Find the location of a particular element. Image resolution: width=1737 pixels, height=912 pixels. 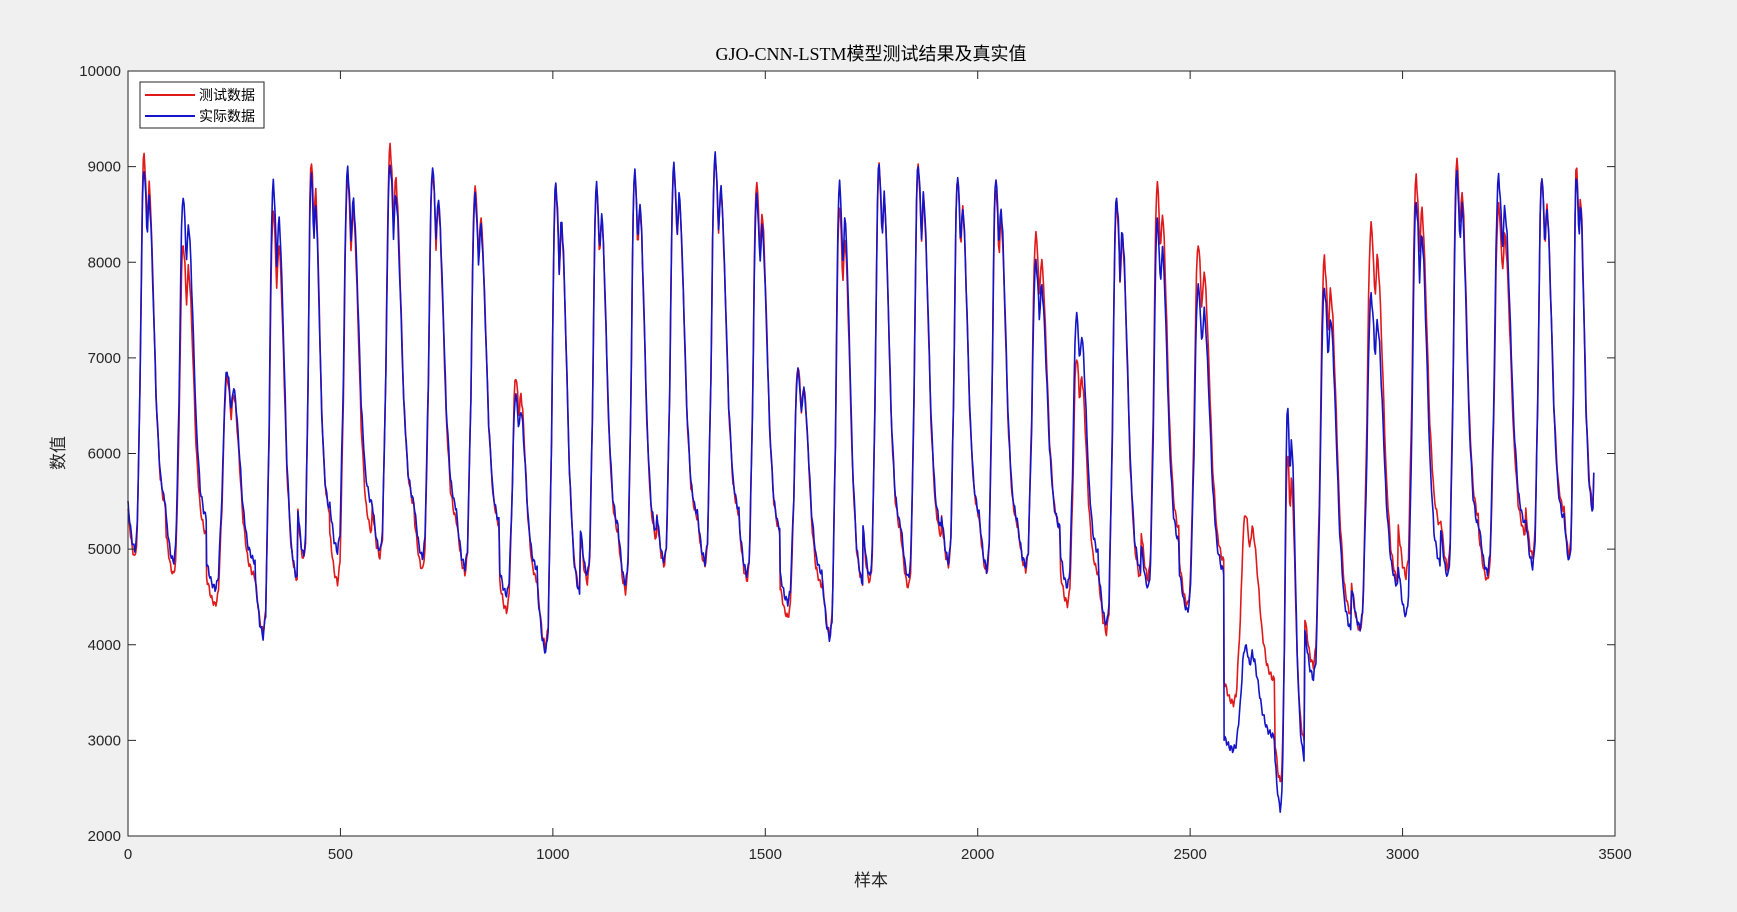

x-axis-label: 样本 is located at coordinates (871, 881).